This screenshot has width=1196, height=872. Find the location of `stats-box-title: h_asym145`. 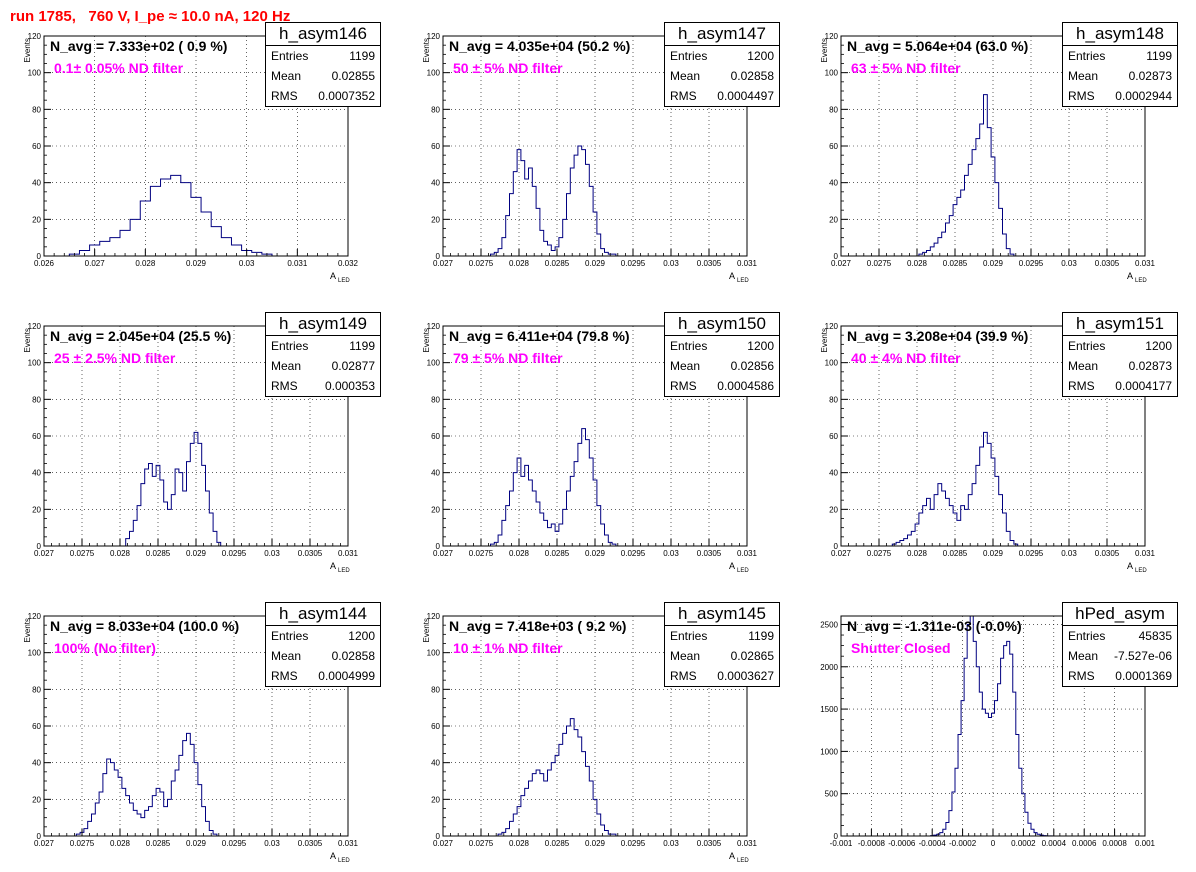

stats-box-title: h_asym145 is located at coordinates (722, 614).